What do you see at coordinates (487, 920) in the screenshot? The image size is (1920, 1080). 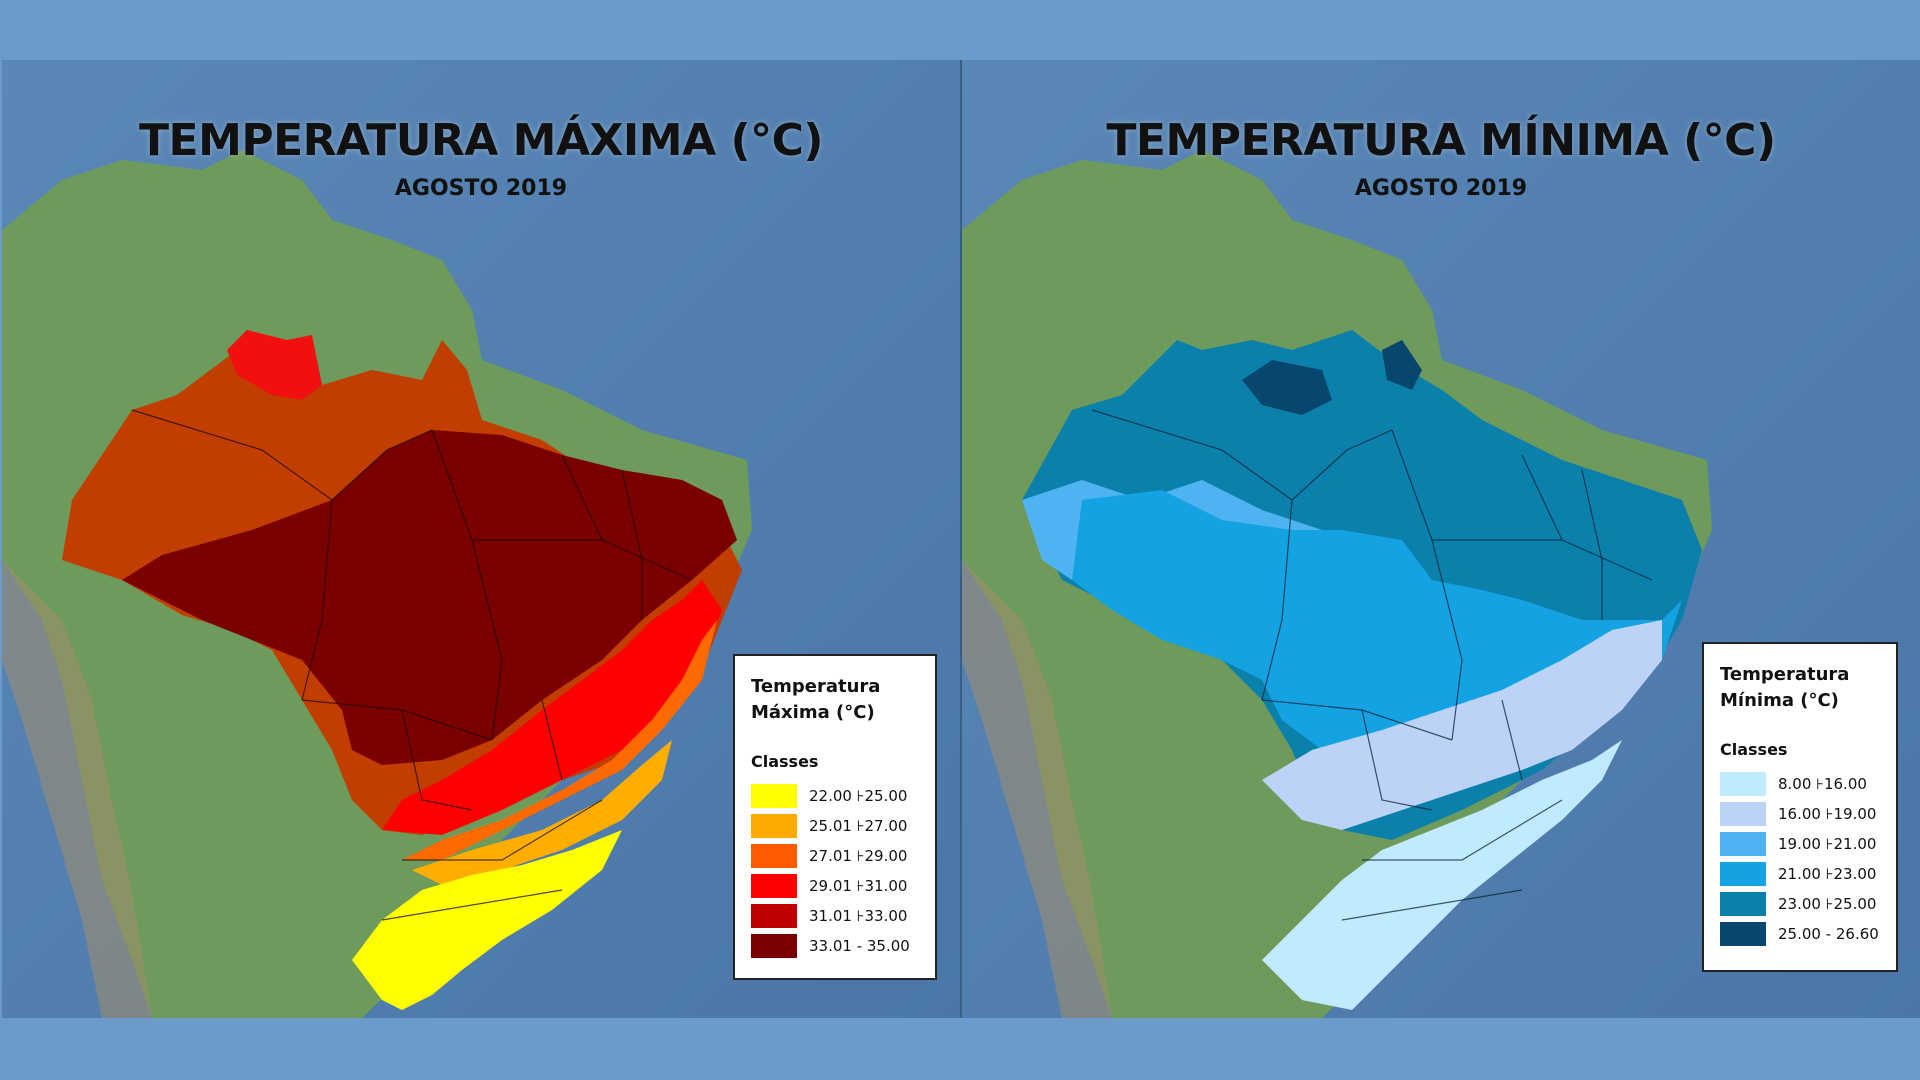 I see `zone-yellow-south` at bounding box center [487, 920].